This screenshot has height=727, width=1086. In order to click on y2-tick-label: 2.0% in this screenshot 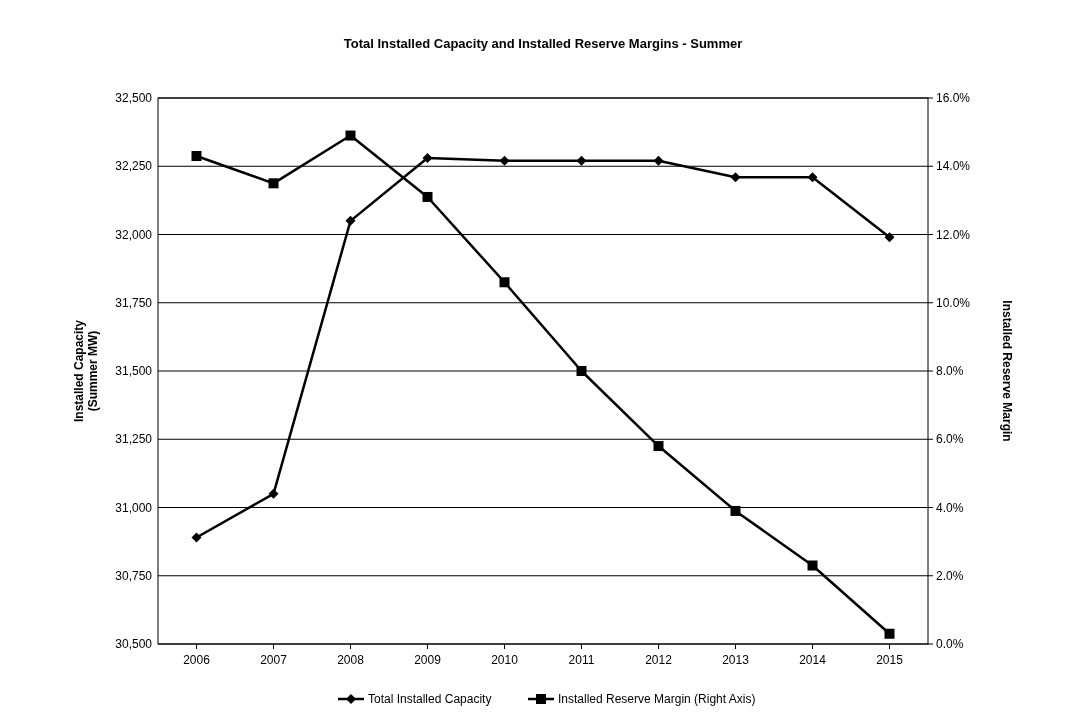, I will do `click(950, 575)`.